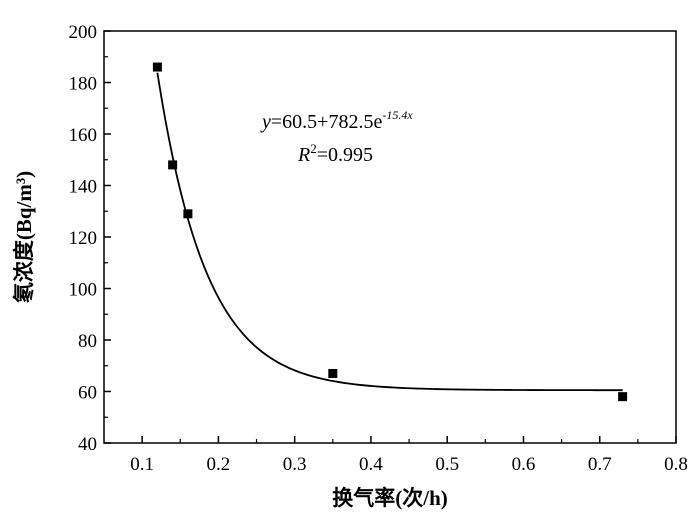  Describe the element at coordinates (83, 135) in the screenshot. I see `y-tick-label: 160` at that location.